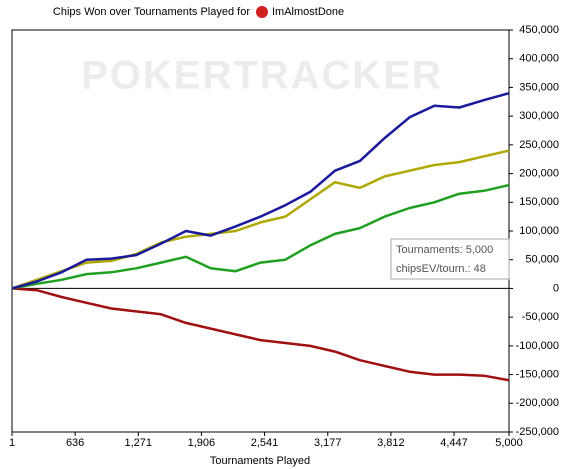 This screenshot has height=469, width=575. Describe the element at coordinates (537, 432) in the screenshot. I see `y-tick-label: -250,000` at that location.